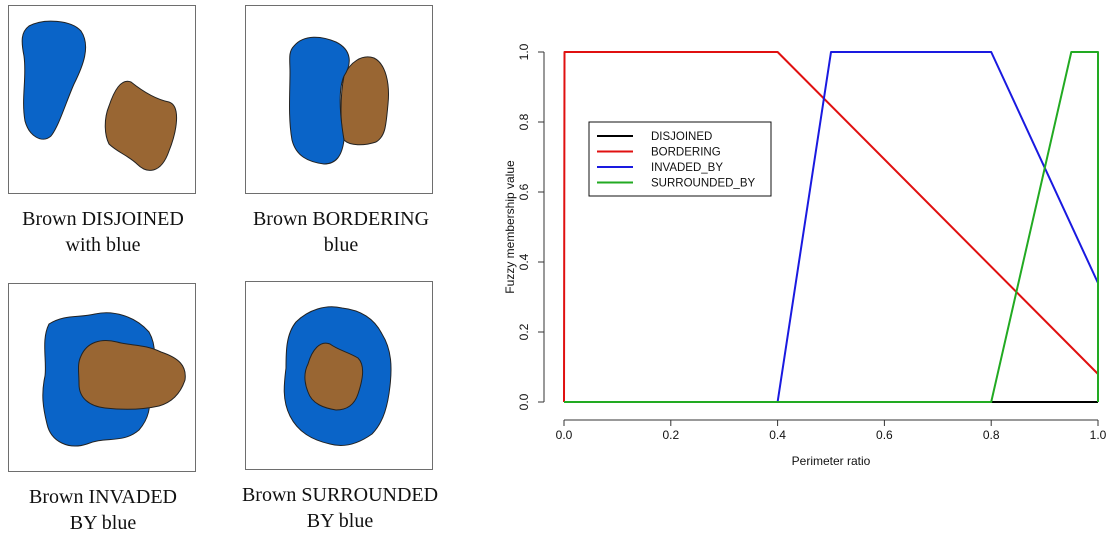  What do you see at coordinates (681, 137) in the screenshot?
I see `legend-label: DISJOINED` at bounding box center [681, 137].